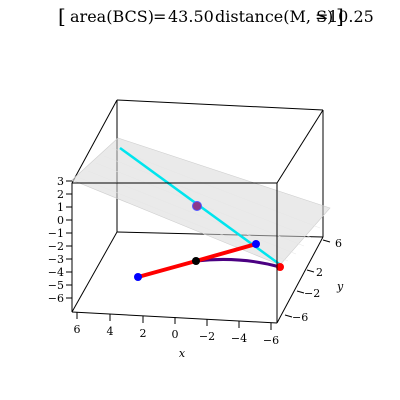 The width and height of the screenshot is (400, 400). I want to click on z-tick-label: 0, so click(60, 220).